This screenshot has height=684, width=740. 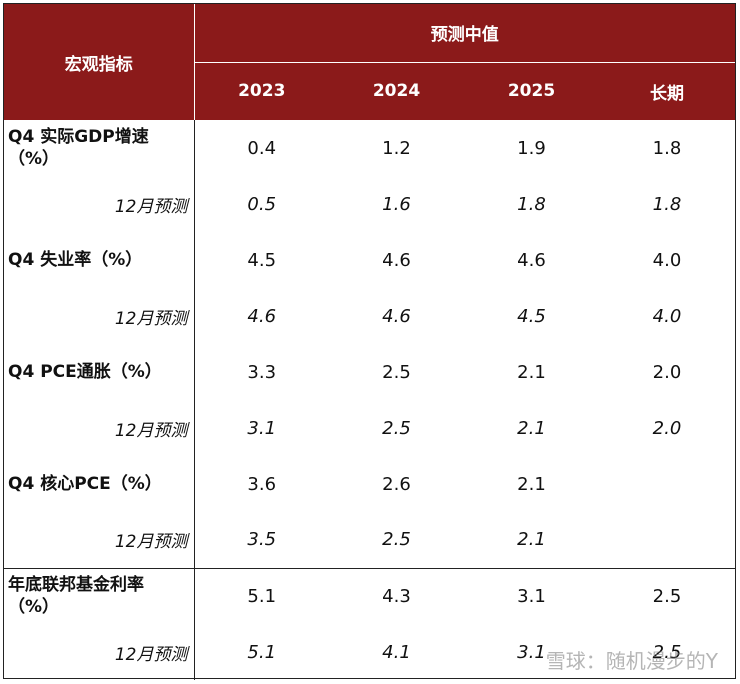 What do you see at coordinates (531, 595) in the screenshot?
I see `value-cell: 3.1` at bounding box center [531, 595].